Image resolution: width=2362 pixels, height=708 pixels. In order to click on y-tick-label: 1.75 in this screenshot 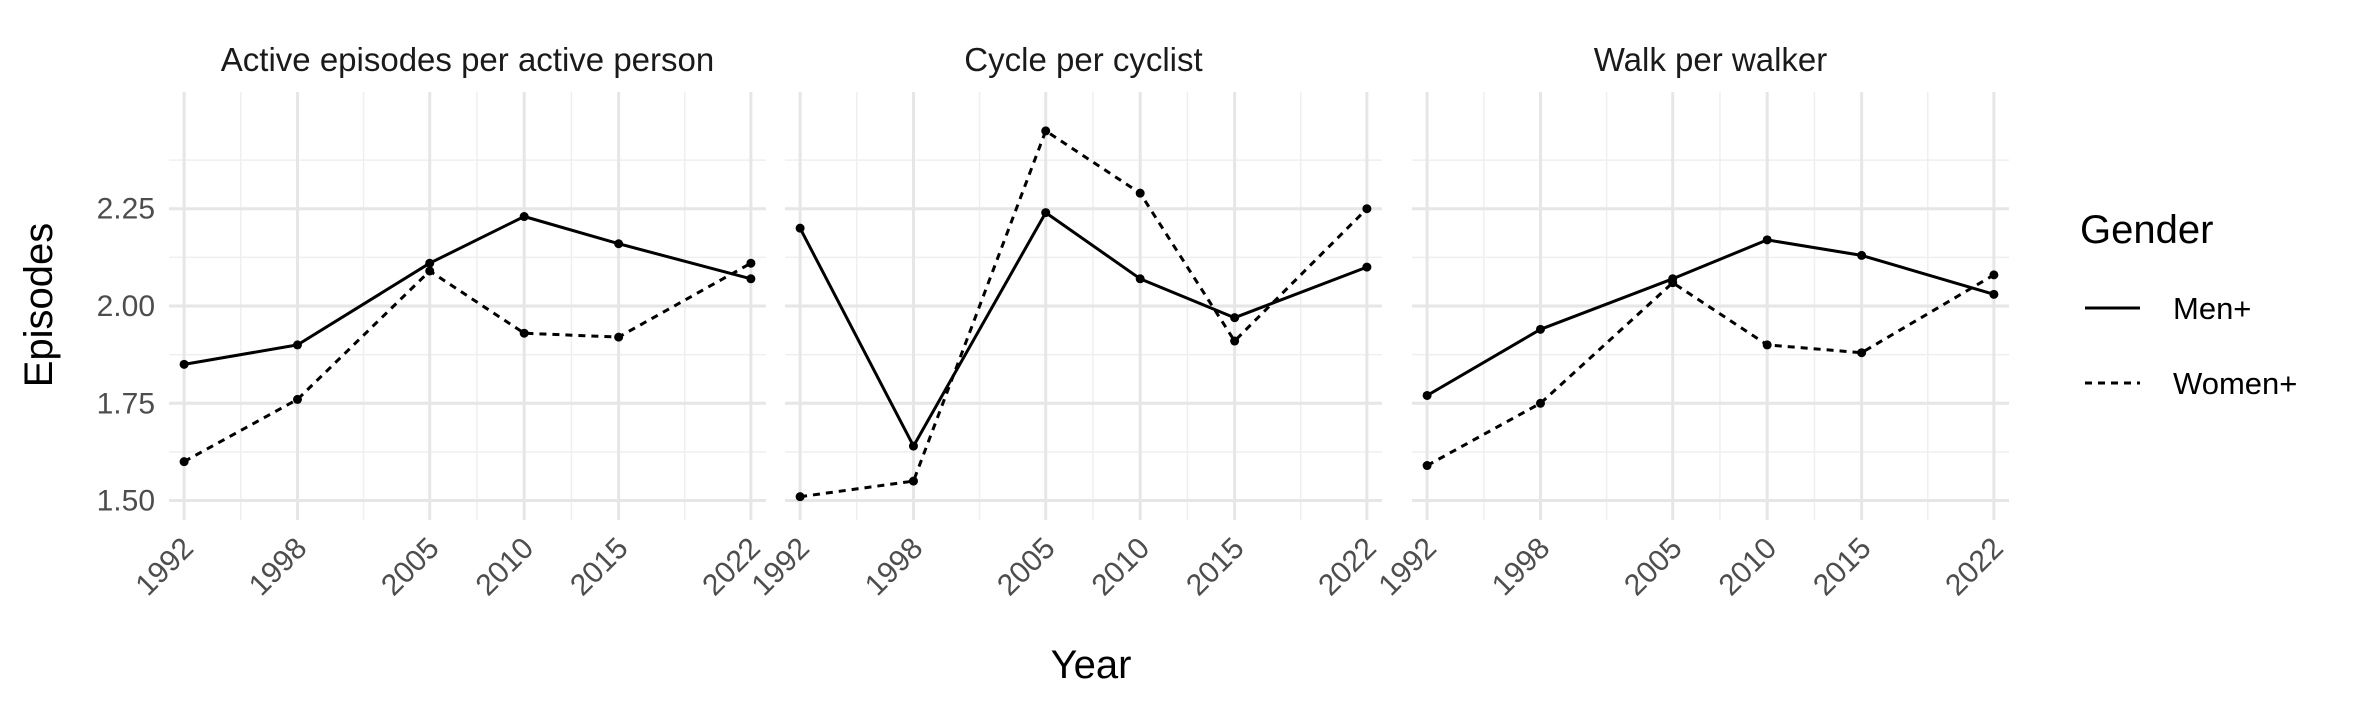, I will do `click(126, 403)`.